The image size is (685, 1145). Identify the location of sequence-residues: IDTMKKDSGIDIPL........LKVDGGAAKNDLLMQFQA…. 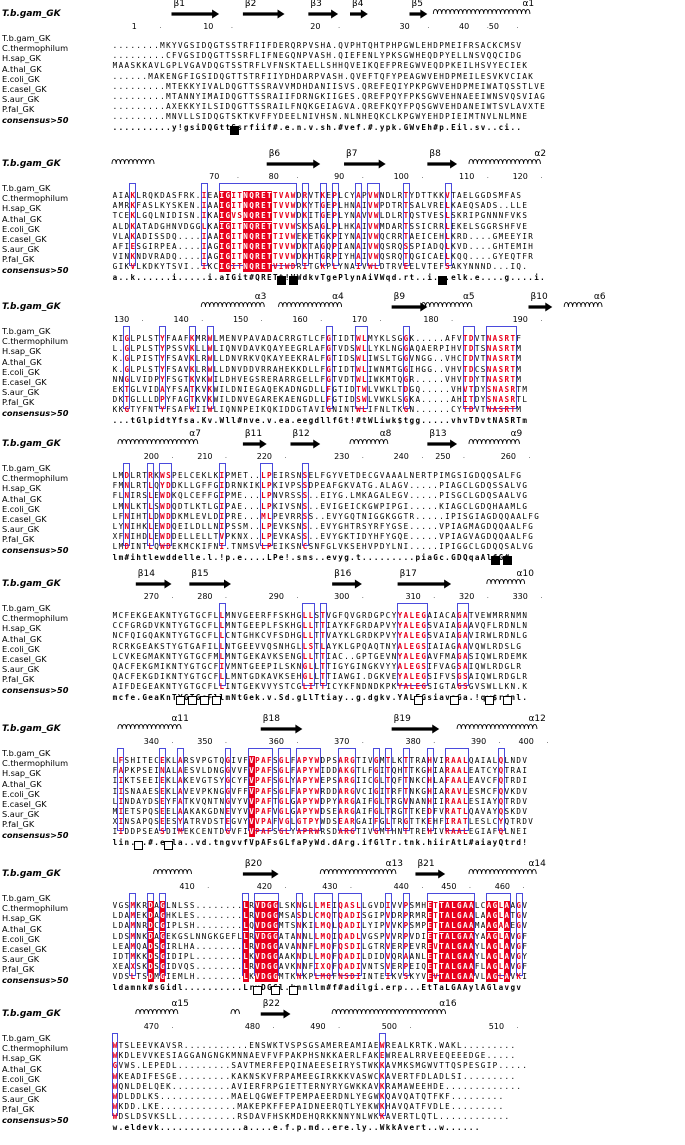
(319, 957).